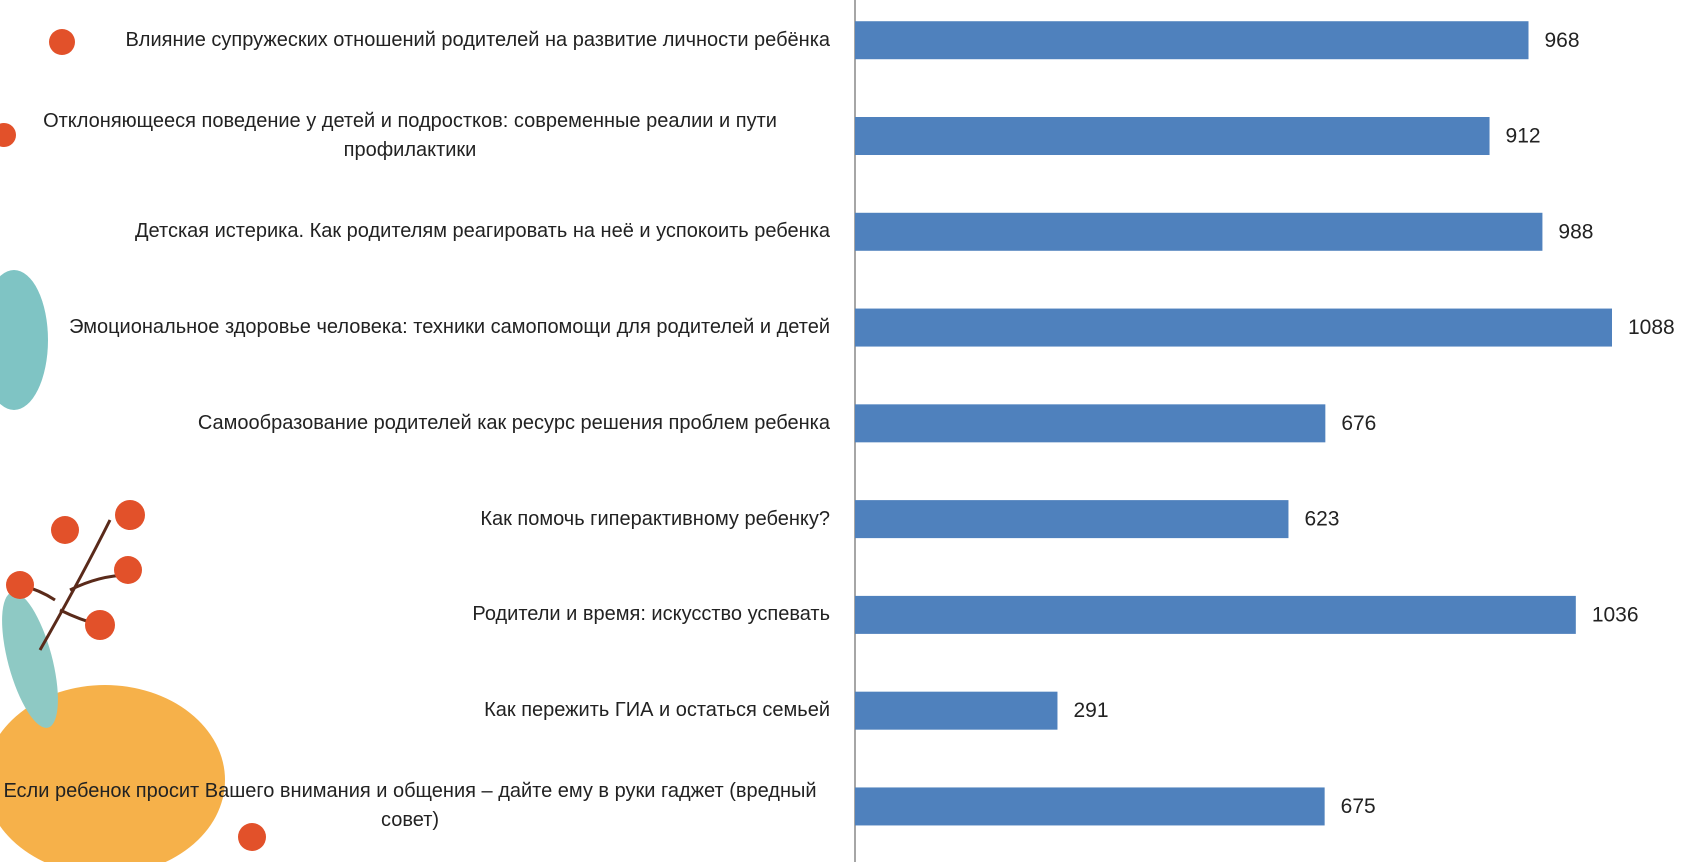 This screenshot has width=1686, height=862. Describe the element at coordinates (1651, 327) in the screenshot. I see `value-label: 1088` at that location.